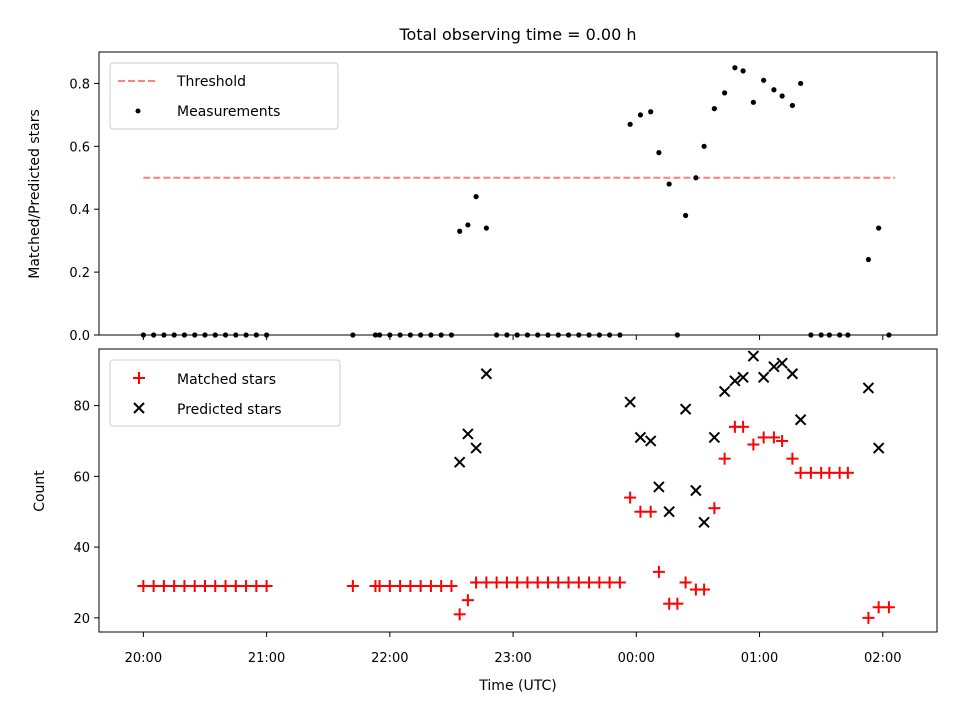  What do you see at coordinates (211, 82) in the screenshot?
I see `threshold-legend-label: Threshold` at bounding box center [211, 82].